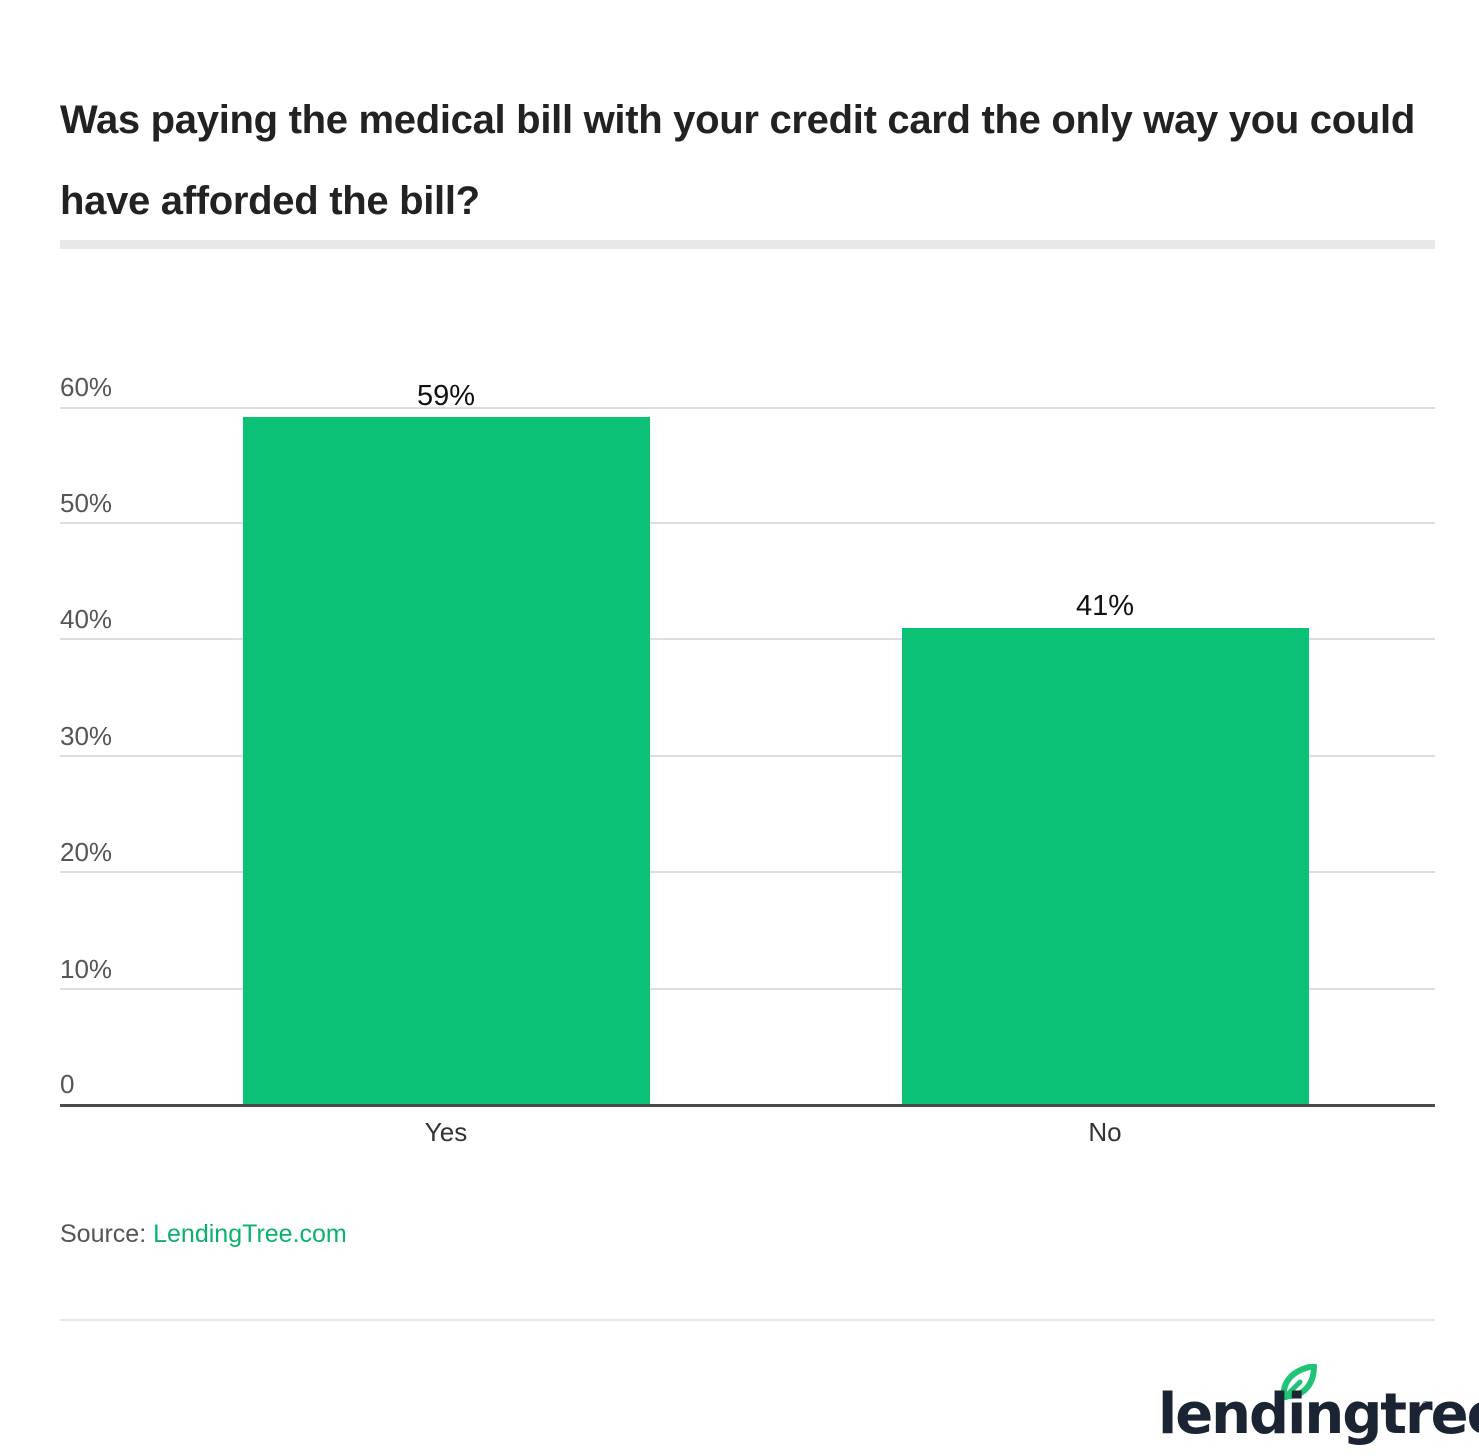 This screenshot has height=1456, width=1479. What do you see at coordinates (446, 761) in the screenshot?
I see `bar-yes` at bounding box center [446, 761].